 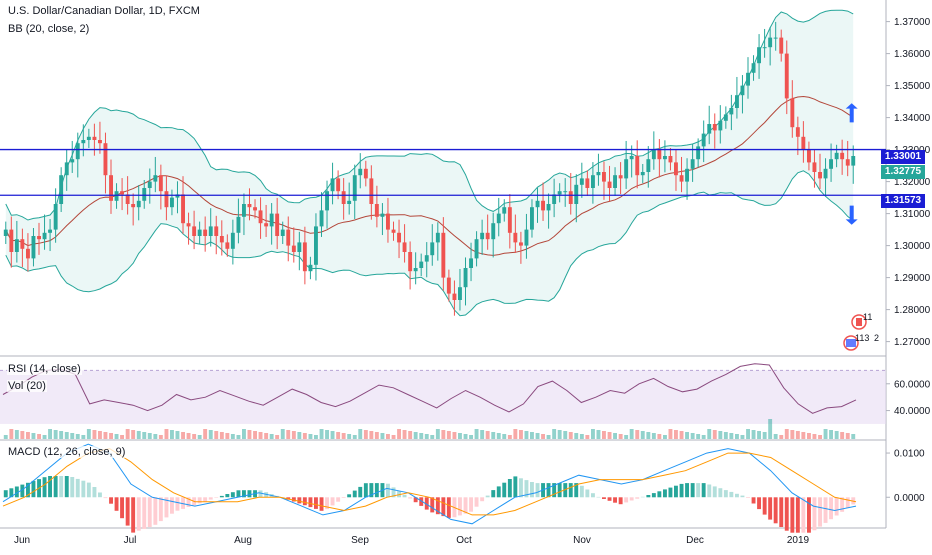 I want to click on vol-indicator-label: Vol (20), so click(x=27, y=386).